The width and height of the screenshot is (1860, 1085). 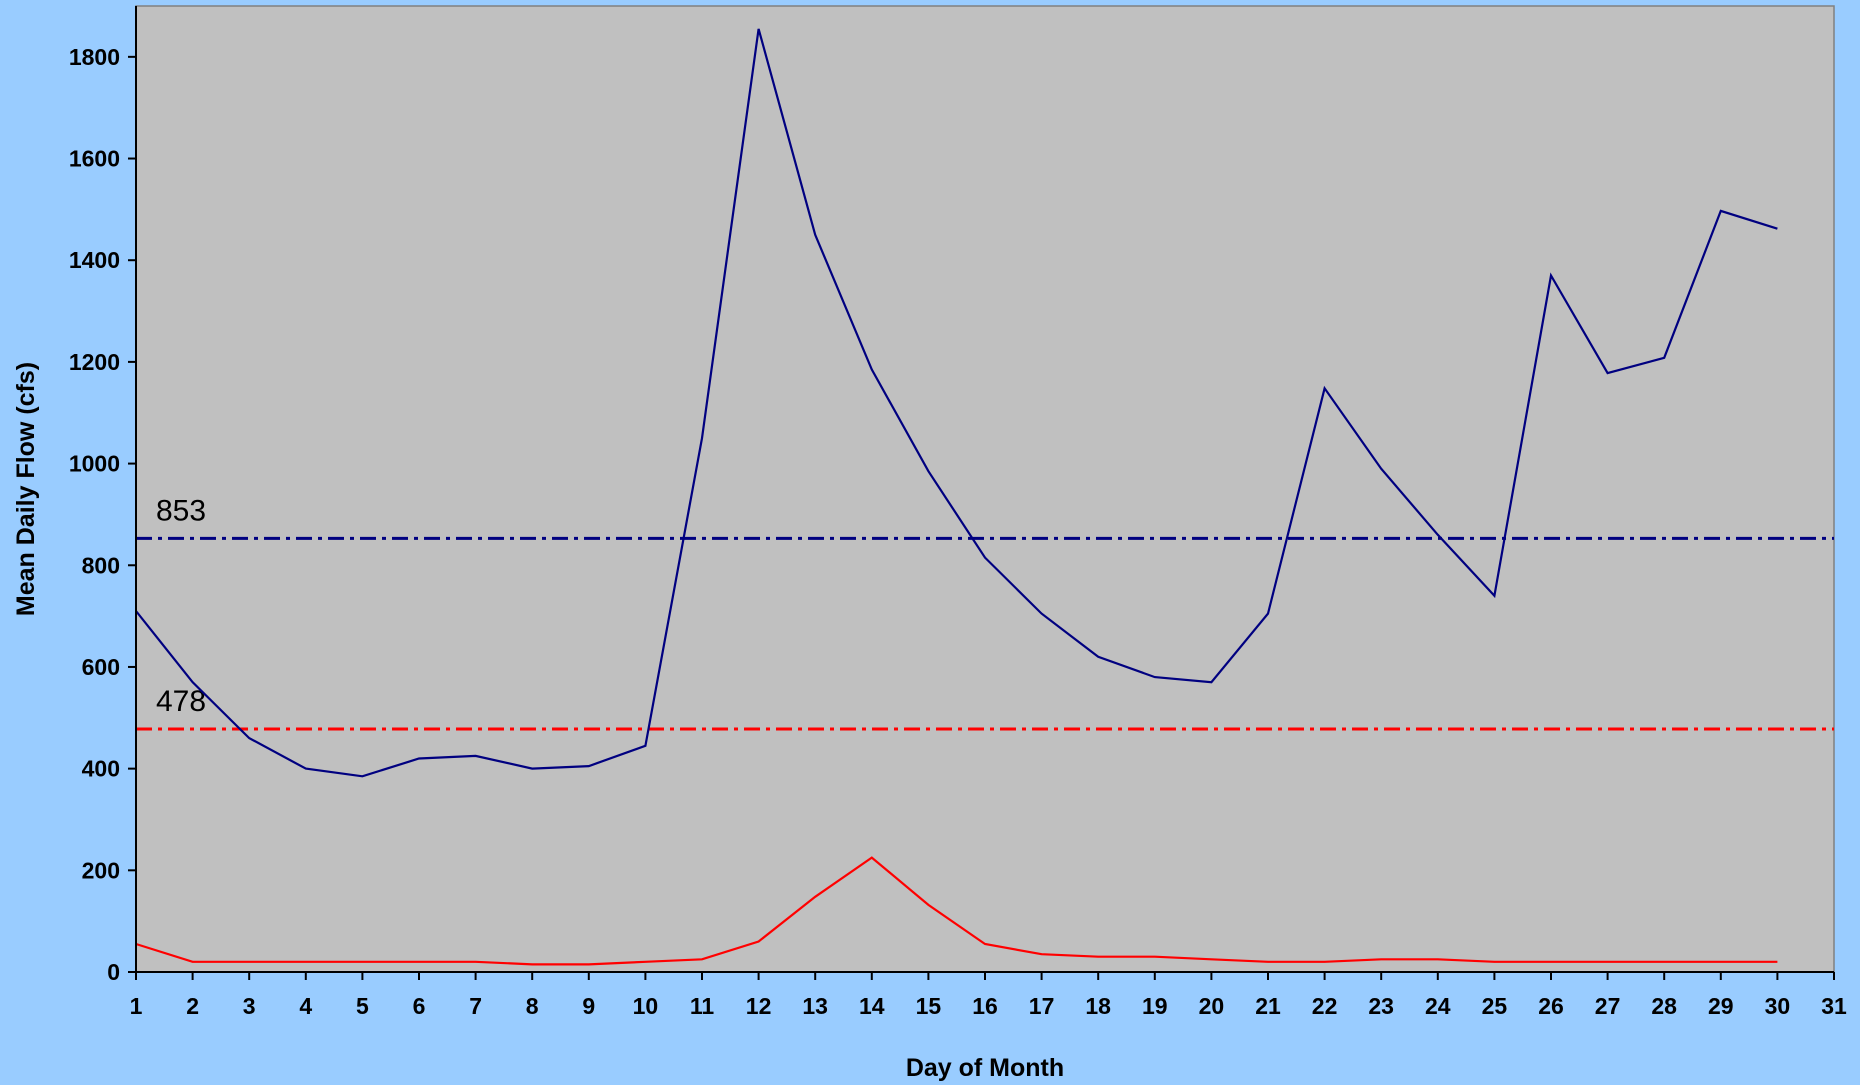 I want to click on y-tick-label: 1200, so click(x=94, y=362).